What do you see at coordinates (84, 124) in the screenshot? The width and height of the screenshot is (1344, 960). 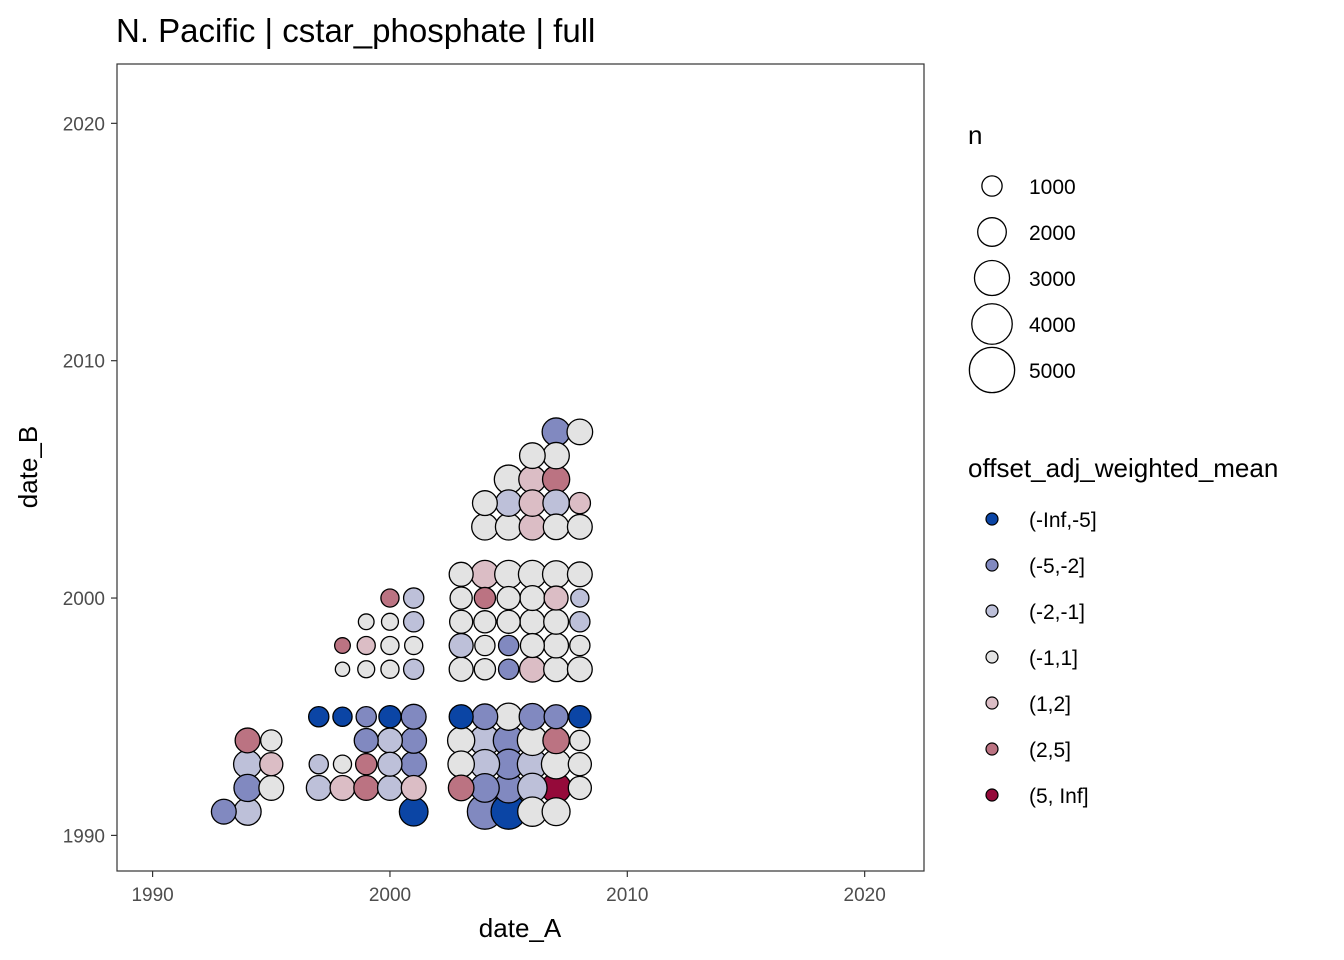 I see `y-tick-label: 2020` at bounding box center [84, 124].